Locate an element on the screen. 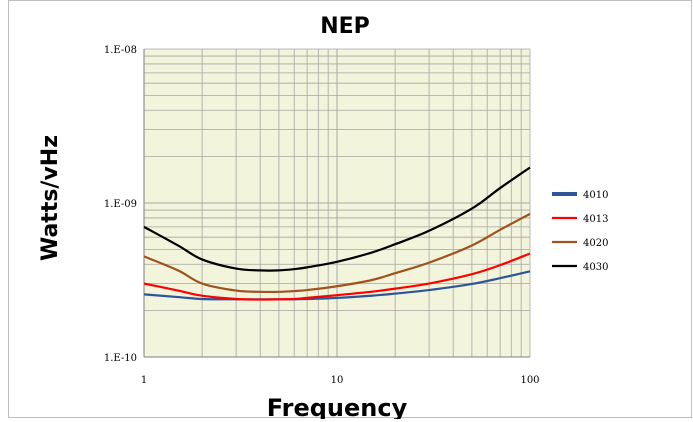  x-tick-label: 1 is located at coordinates (144, 380).